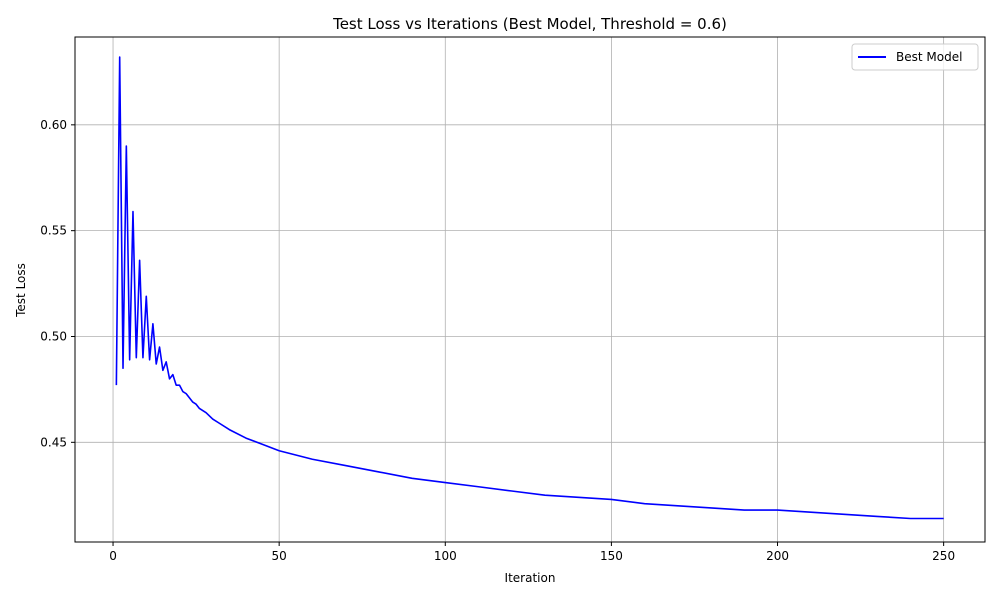 The image size is (1000, 600). Describe the element at coordinates (611, 556) in the screenshot. I see `x-tick-label: 150` at that location.